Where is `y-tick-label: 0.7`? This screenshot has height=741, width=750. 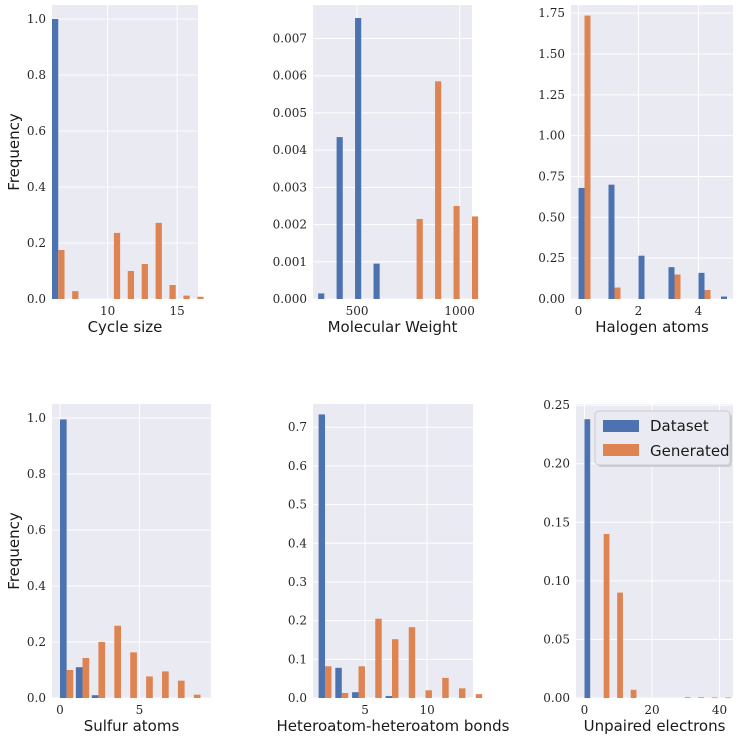
y-tick-label: 0.7 is located at coordinates (297, 427).